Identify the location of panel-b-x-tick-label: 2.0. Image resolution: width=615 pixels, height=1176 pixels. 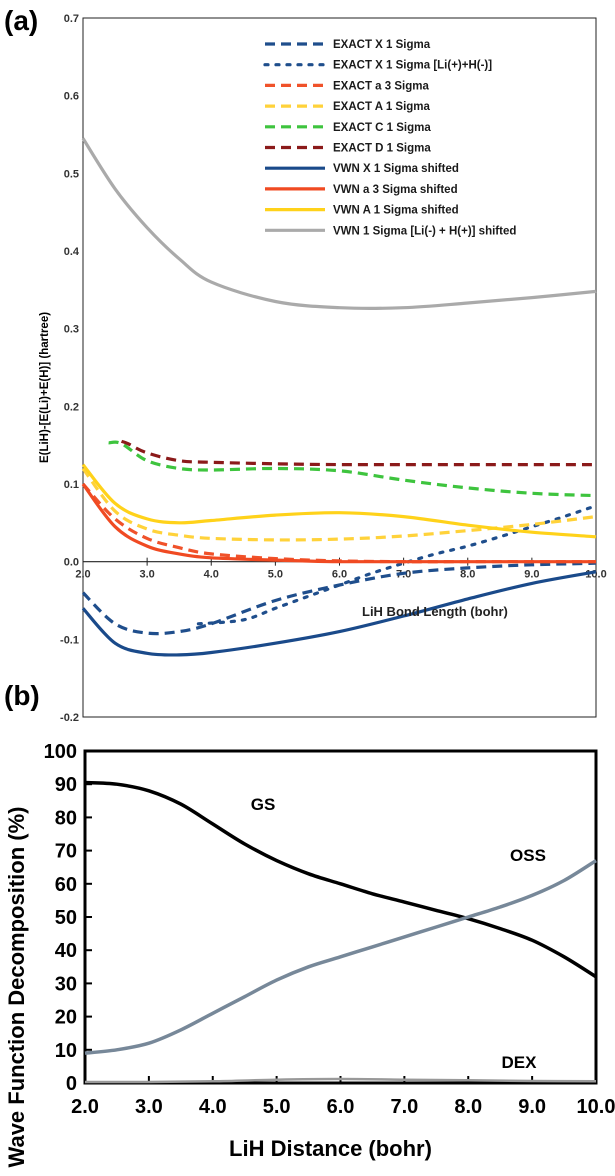
(85, 1107).